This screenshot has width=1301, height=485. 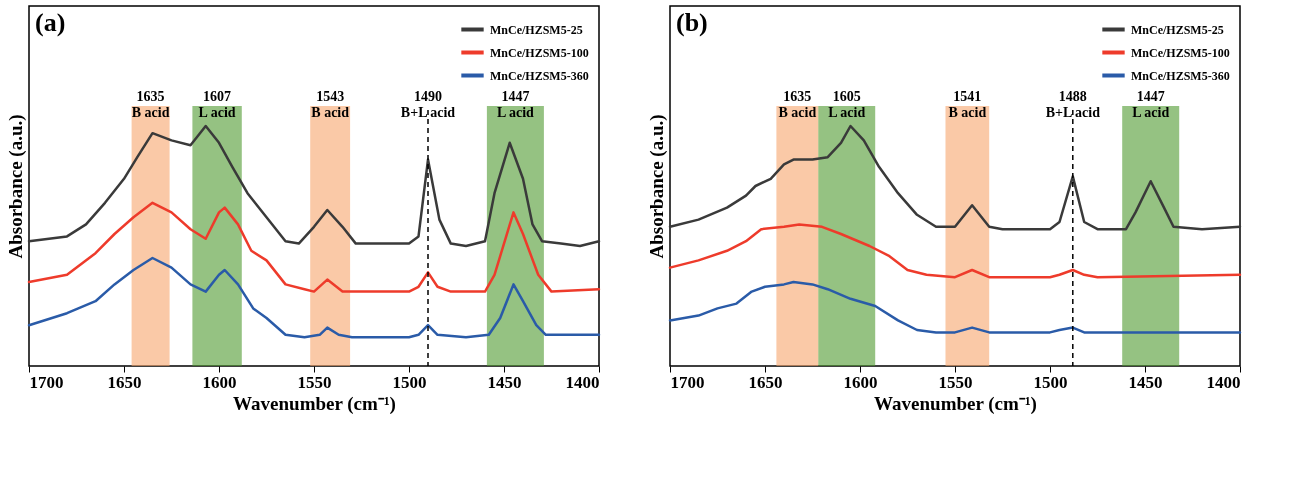 I want to click on band-label: 1541 B acid, so click(x=967, y=104).